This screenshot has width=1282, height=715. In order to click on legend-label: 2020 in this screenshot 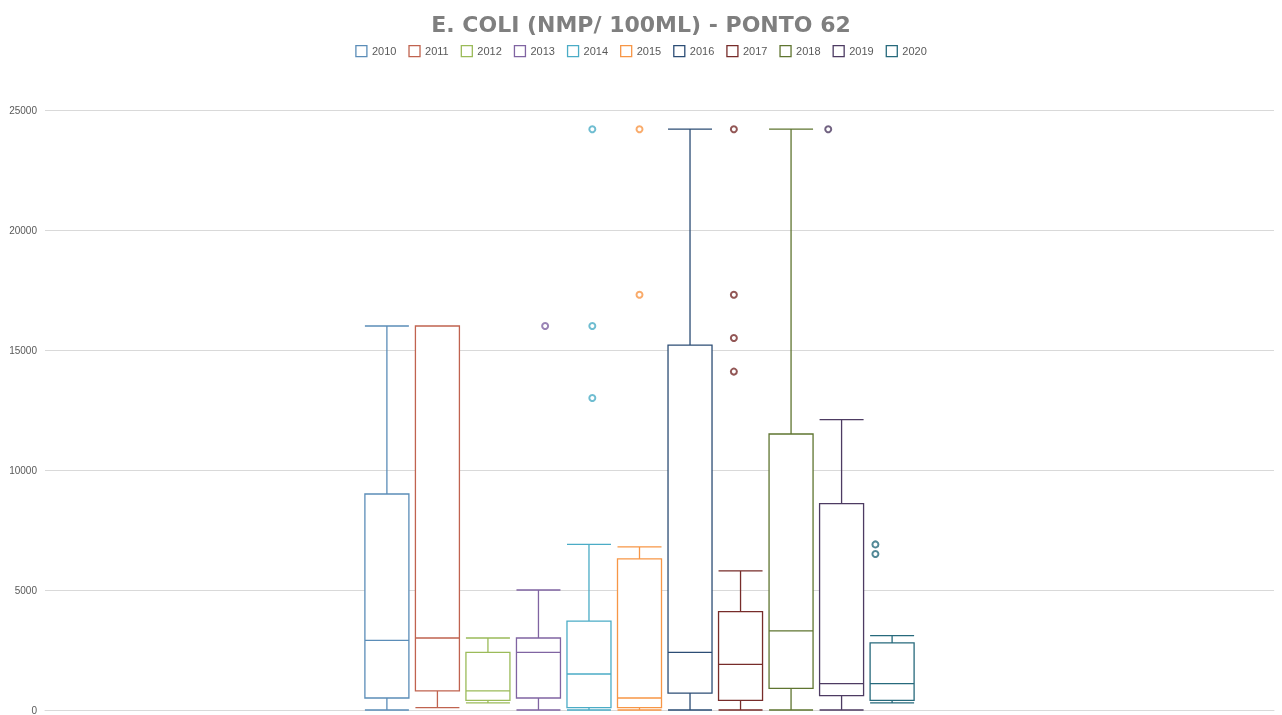, I will do `click(914, 51)`.